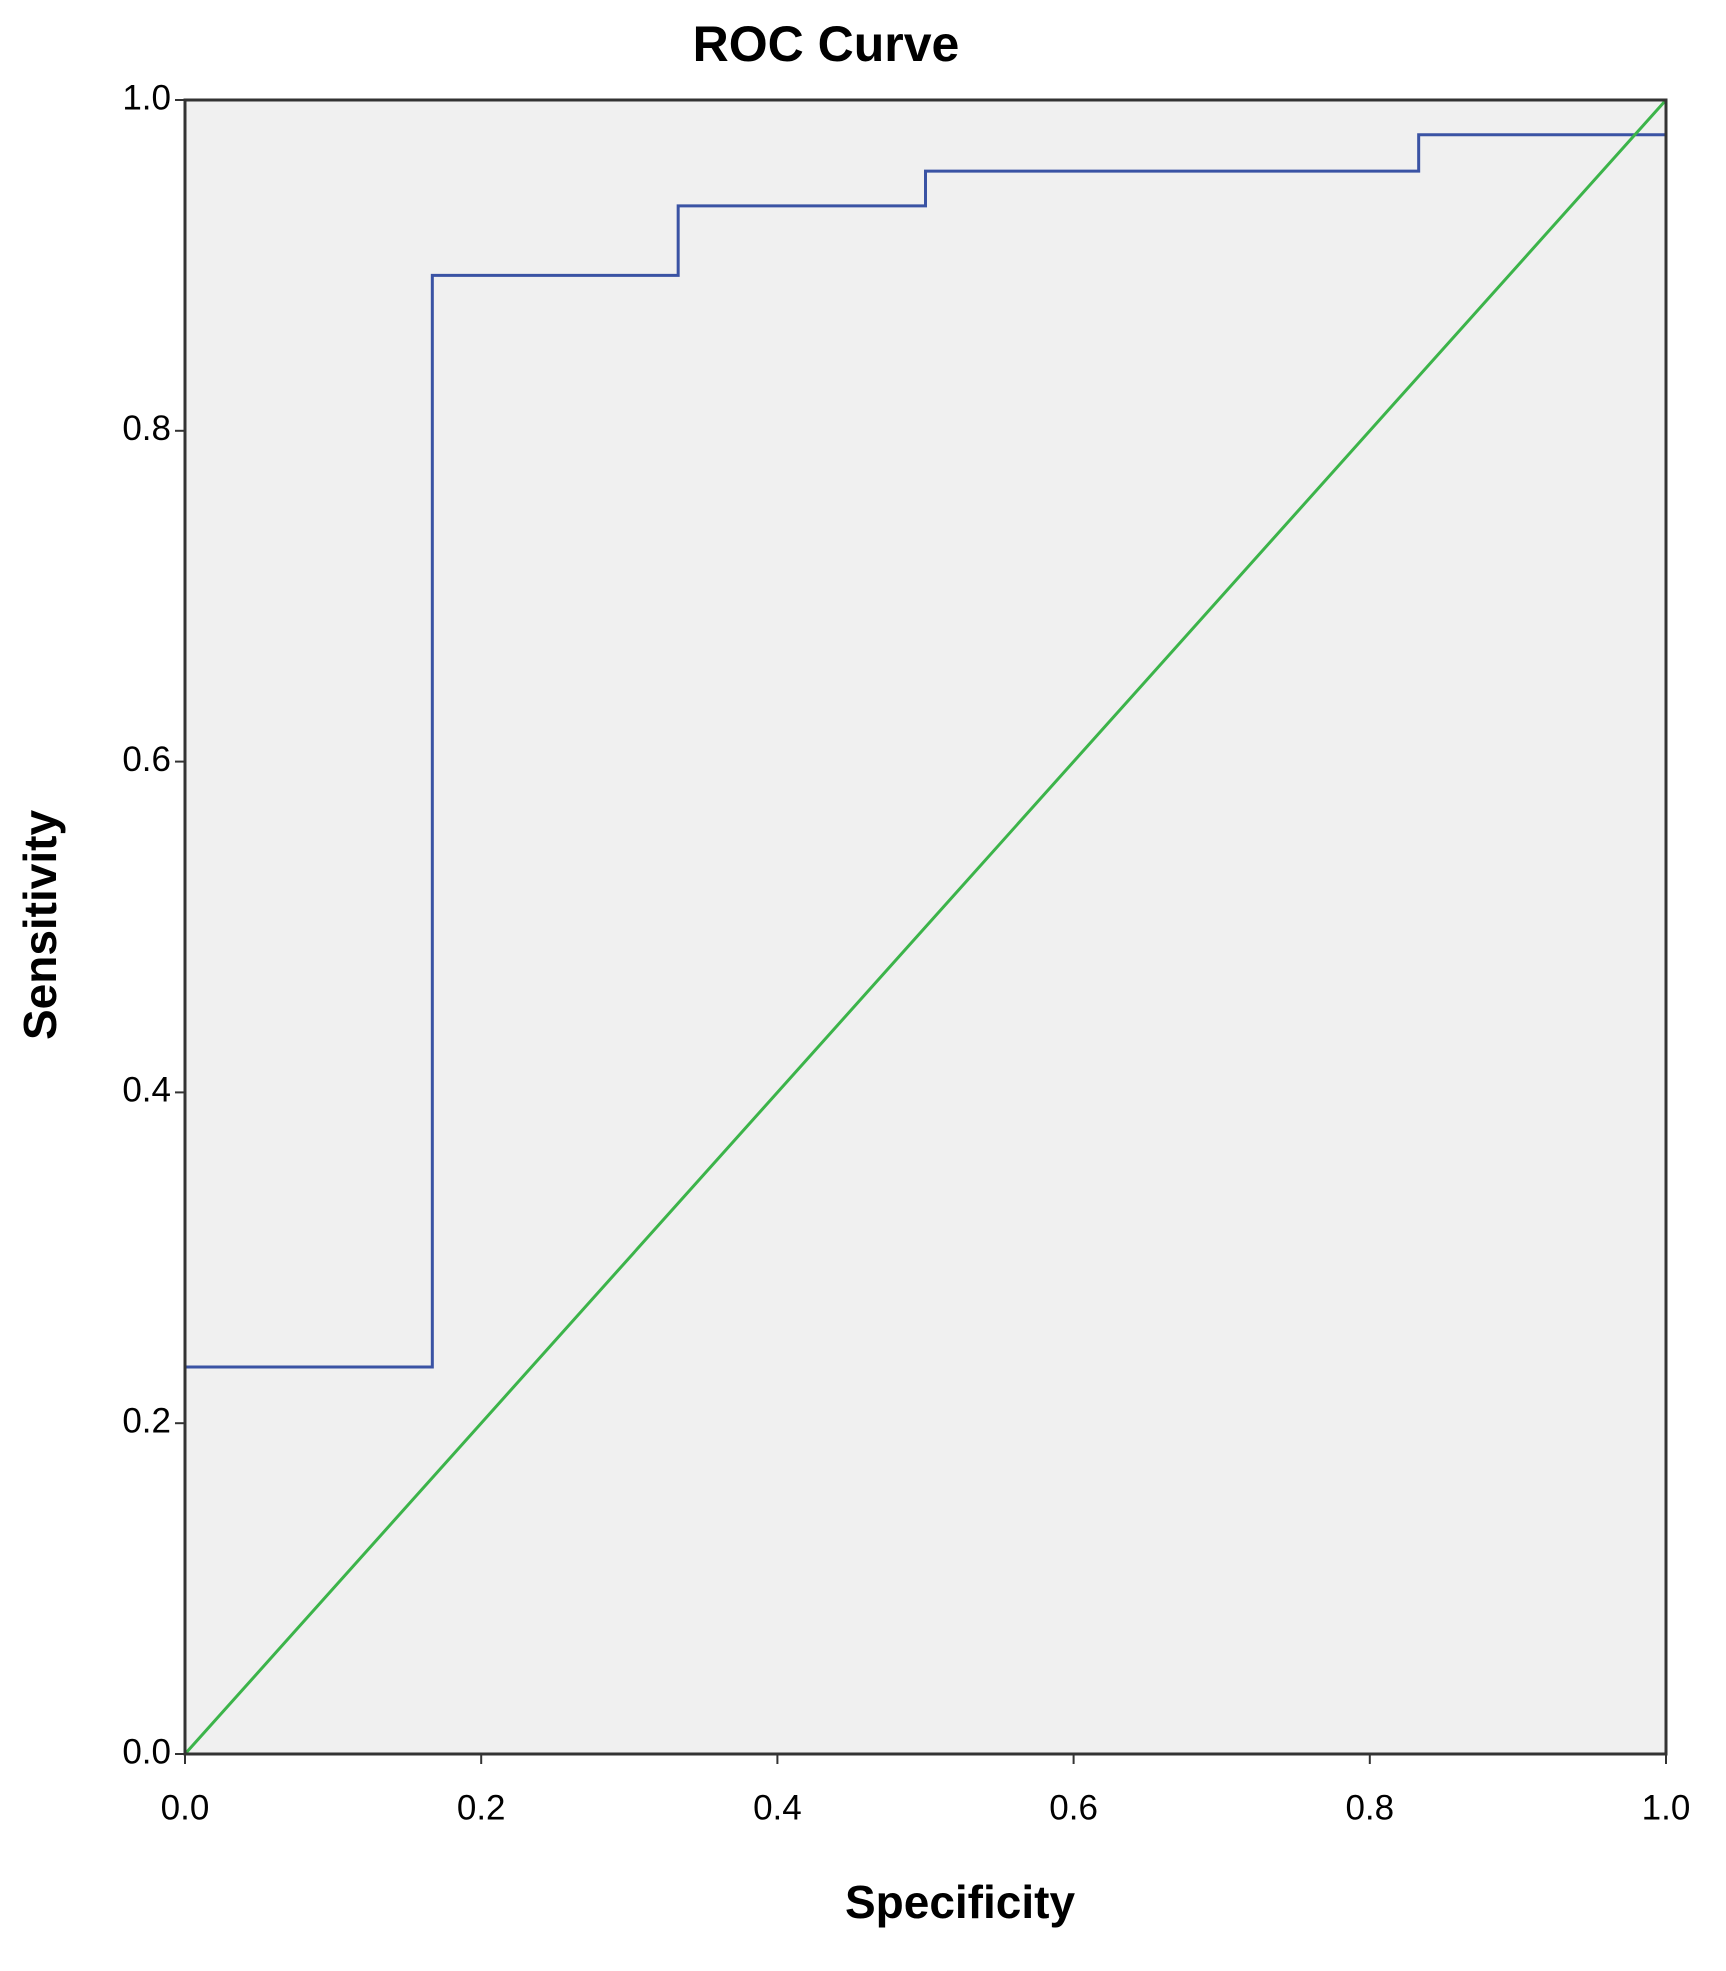 Image resolution: width=1726 pixels, height=1971 pixels. Describe the element at coordinates (146, 1090) in the screenshot. I see `y-tick-label: 0.4` at that location.